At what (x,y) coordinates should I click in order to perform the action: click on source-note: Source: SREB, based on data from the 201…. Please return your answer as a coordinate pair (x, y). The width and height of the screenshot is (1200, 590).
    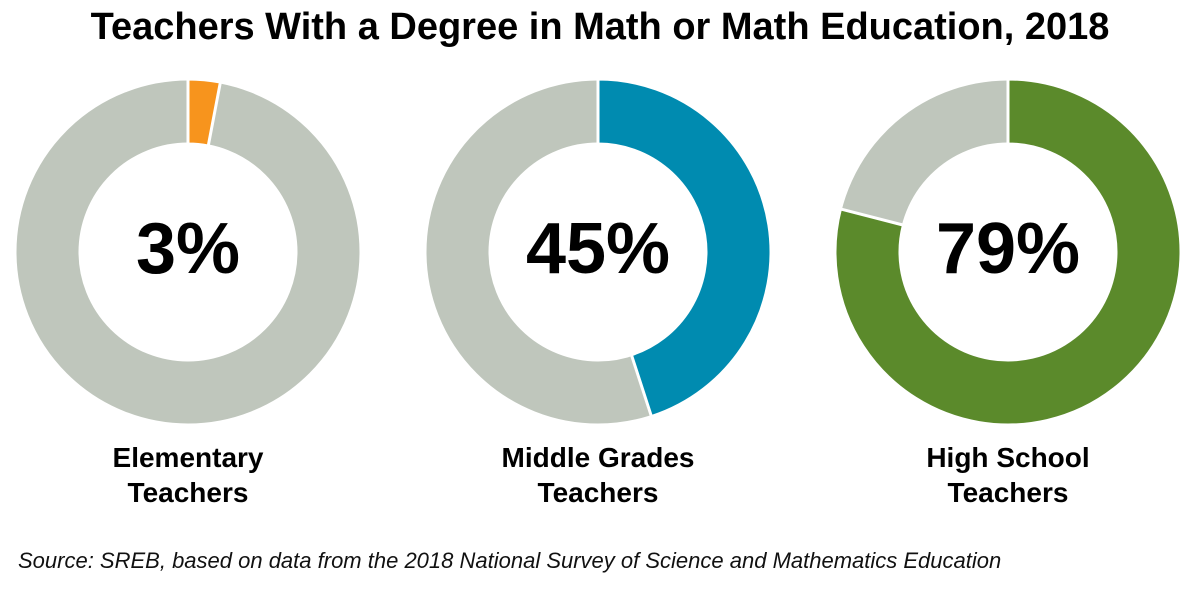
    Looking at the image, I should click on (510, 560).